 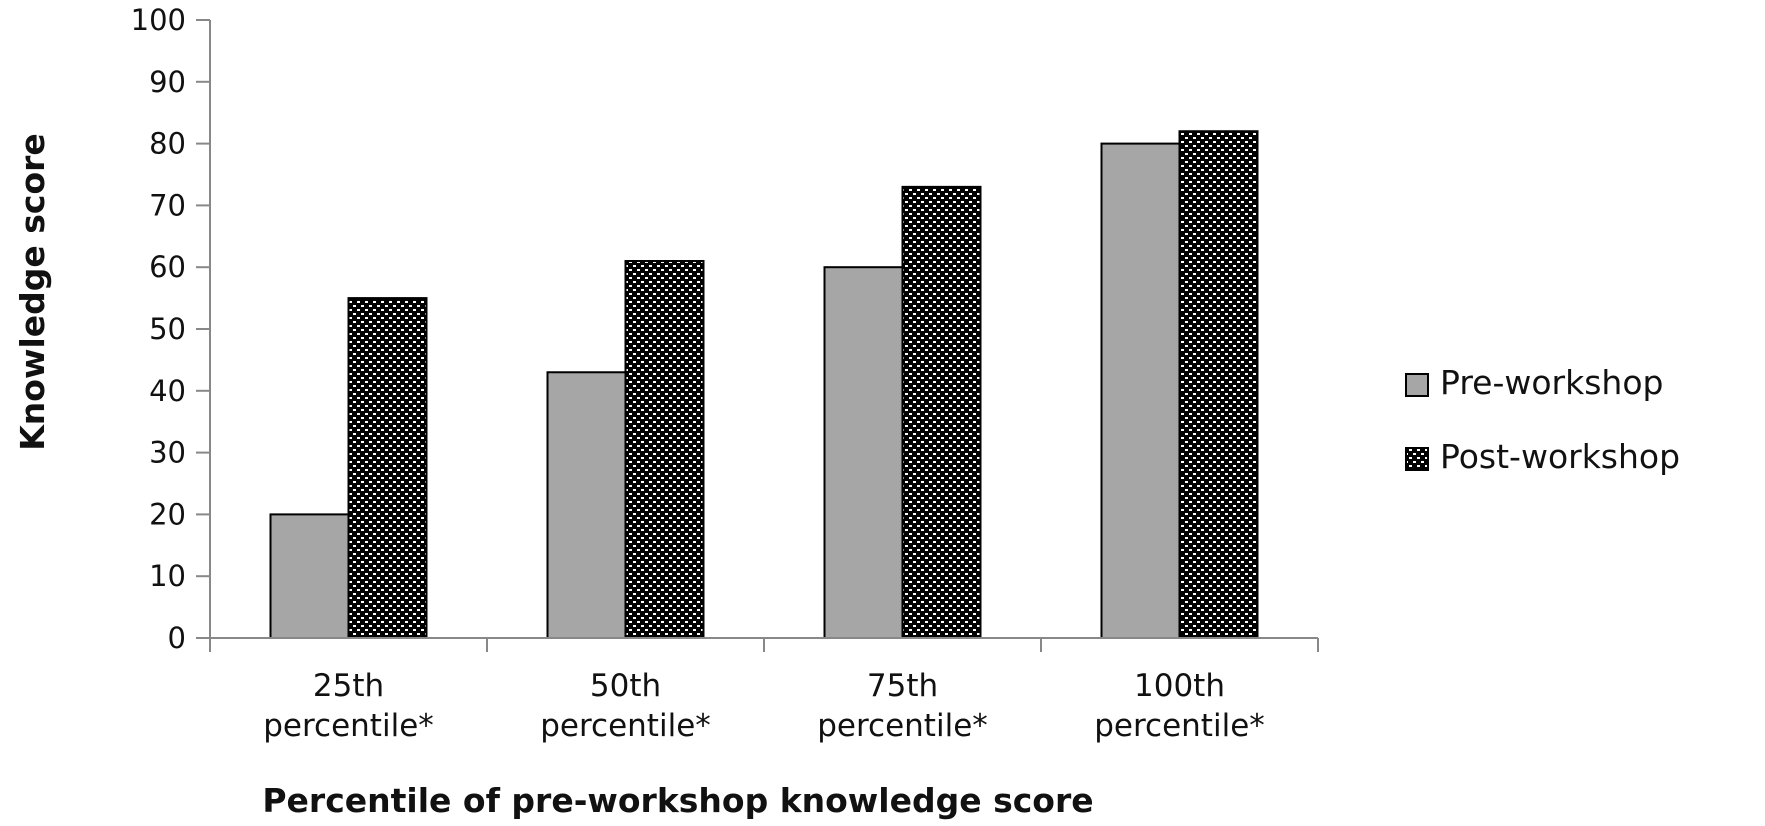 What do you see at coordinates (167, 267) in the screenshot?
I see `y-tick-label: 60` at bounding box center [167, 267].